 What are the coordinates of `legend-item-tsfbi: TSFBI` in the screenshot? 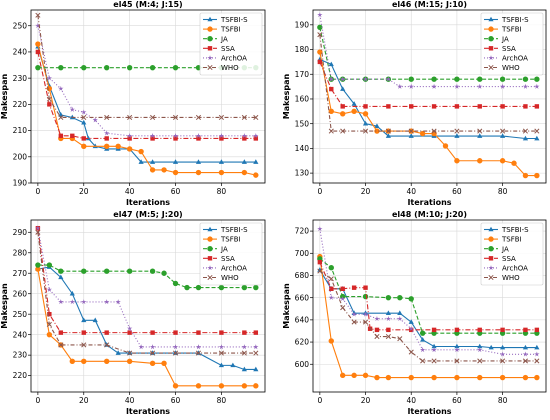 It's located at (503, 240).